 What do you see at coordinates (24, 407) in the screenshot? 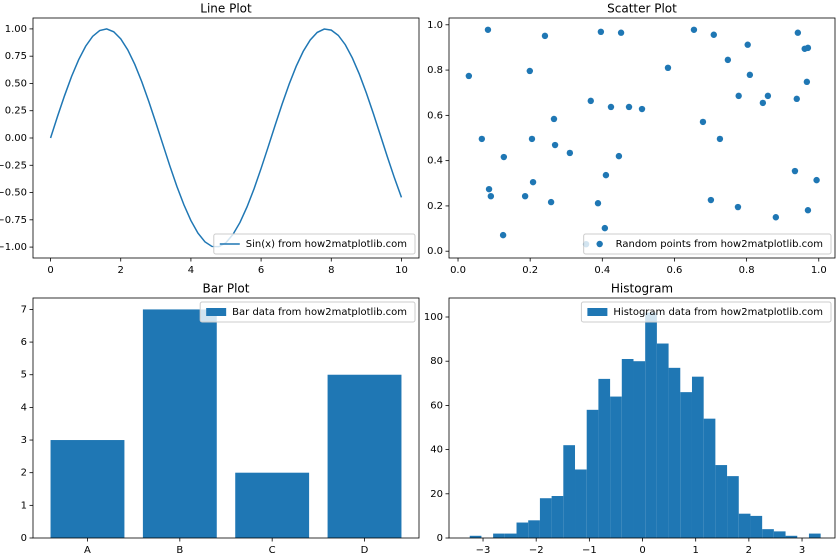
I see `y-tick-label: 4` at bounding box center [24, 407].